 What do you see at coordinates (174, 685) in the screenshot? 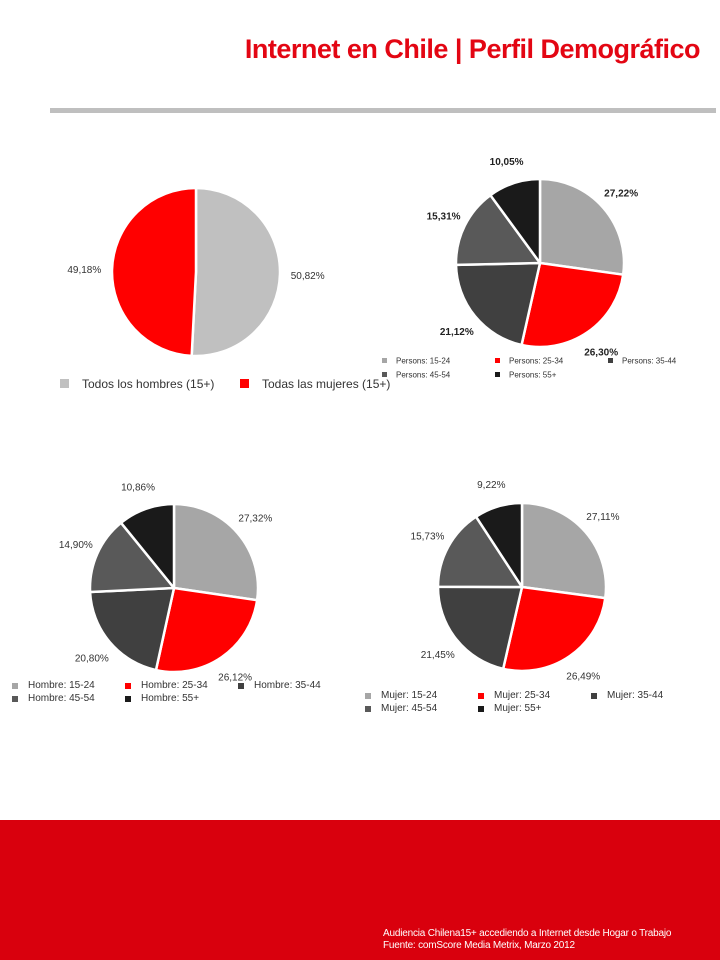
I see `legend-label: Hombre: 25-34` at bounding box center [174, 685].